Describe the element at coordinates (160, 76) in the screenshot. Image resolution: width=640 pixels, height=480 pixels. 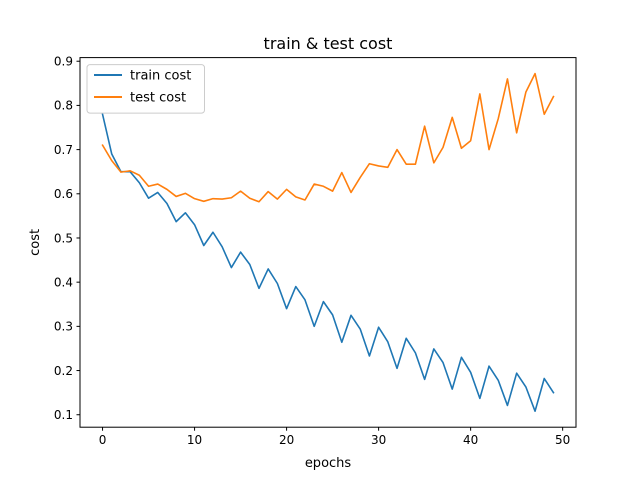
I see `legend-label-train-cost: train cost` at that location.